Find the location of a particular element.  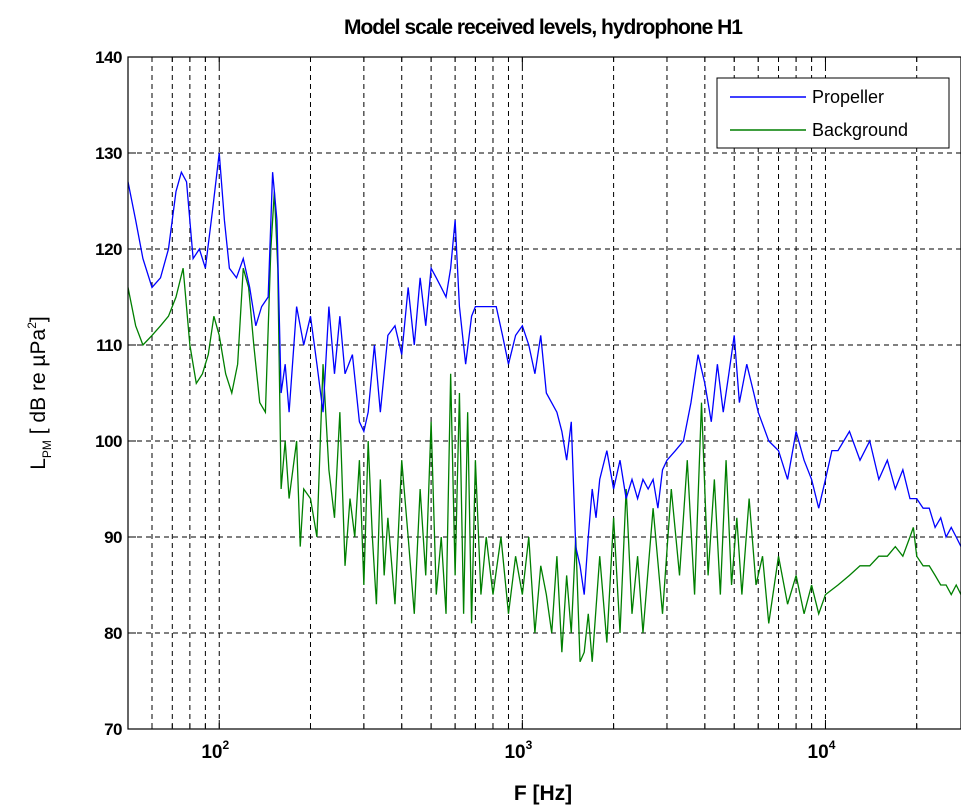

y-tick-labels: 70 80 90 100 110 120 130 140 is located at coordinates (108, 393).